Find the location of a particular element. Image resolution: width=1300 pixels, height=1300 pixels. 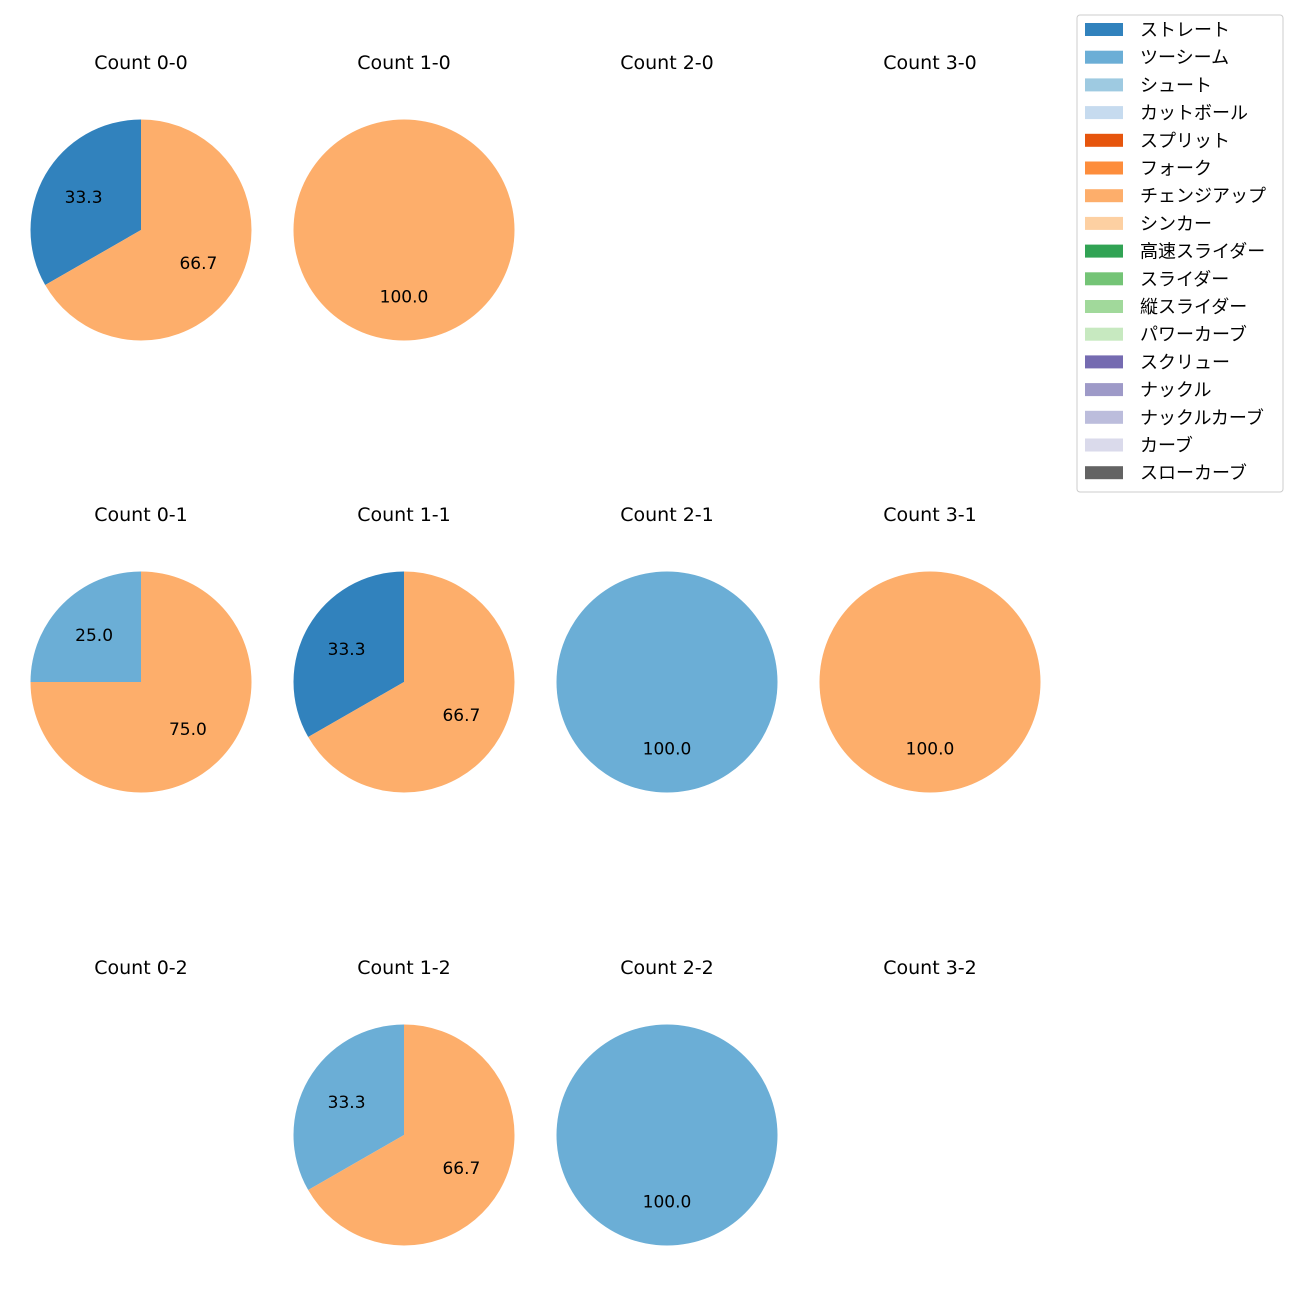

pie-panel: Count 1-0 100.0 is located at coordinates (404, 196).